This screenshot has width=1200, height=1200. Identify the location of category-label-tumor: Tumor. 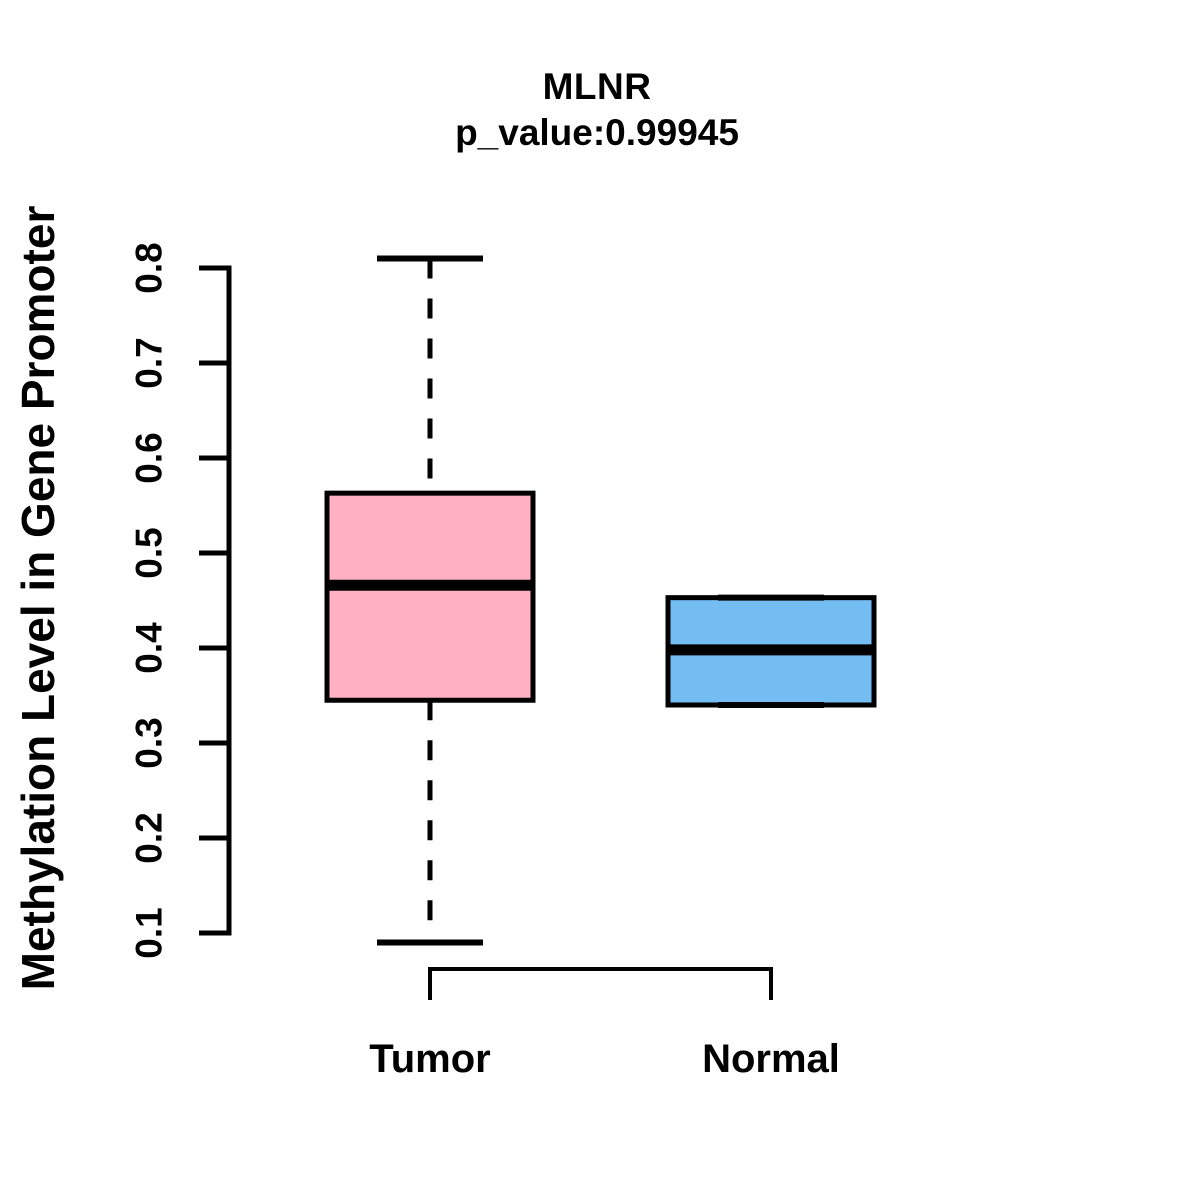
(429, 1059).